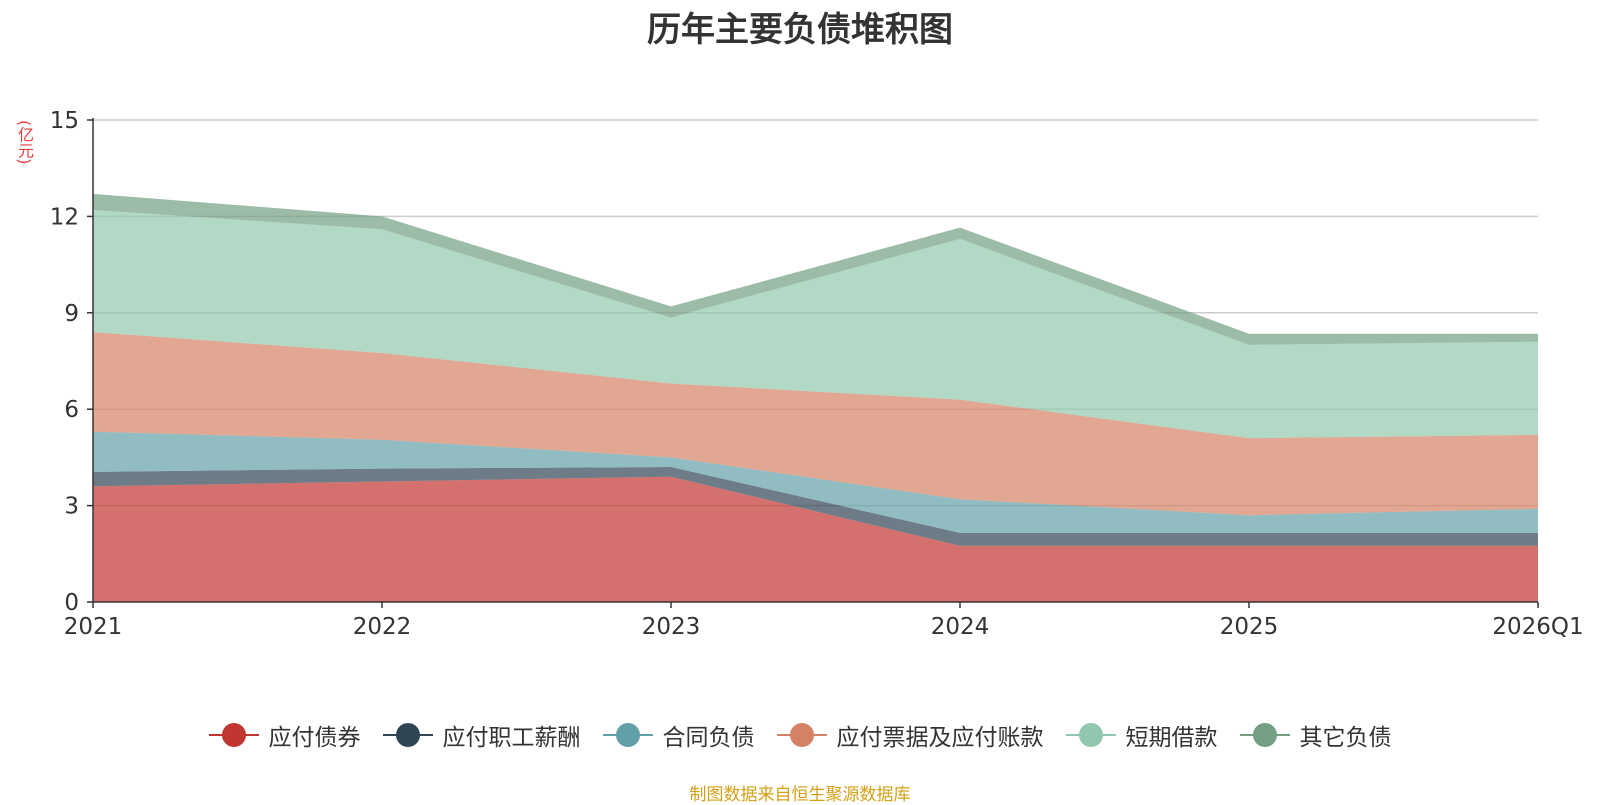  I want to click on legend-label: 其它负债, so click(1345, 738).